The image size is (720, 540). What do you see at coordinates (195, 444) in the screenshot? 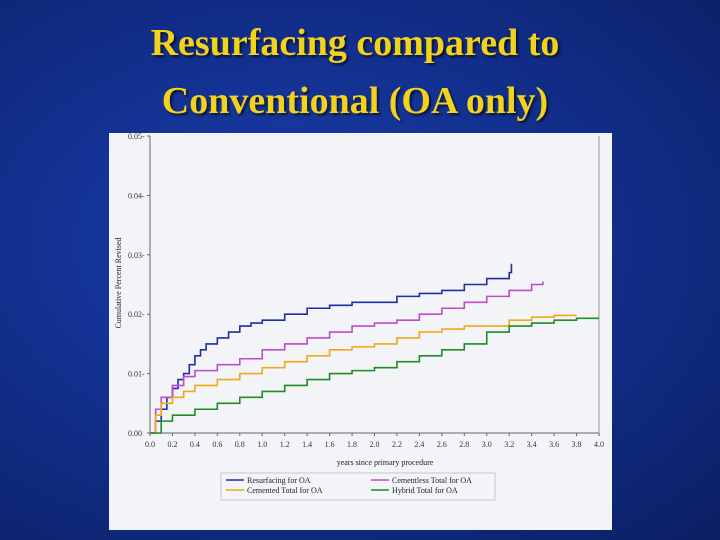
I see `x-tick-label: 0.4` at bounding box center [195, 444].